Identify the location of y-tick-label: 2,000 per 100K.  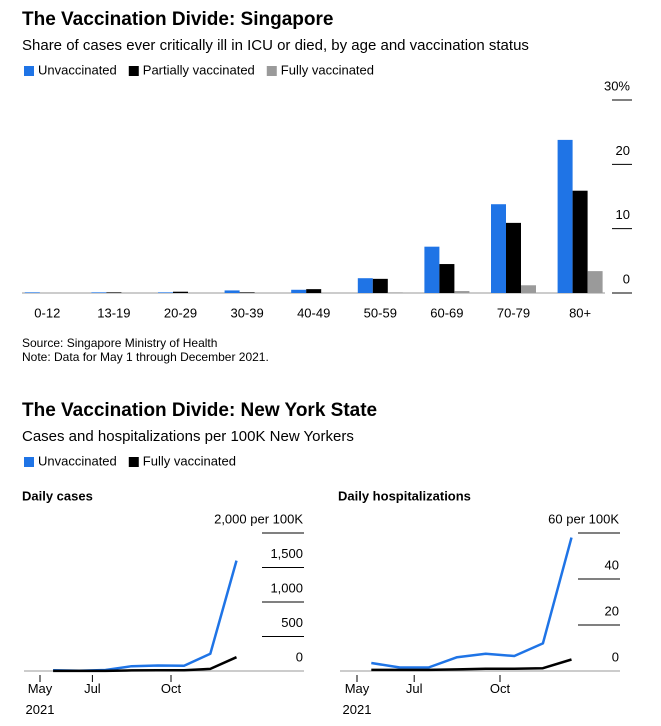
(258, 518).